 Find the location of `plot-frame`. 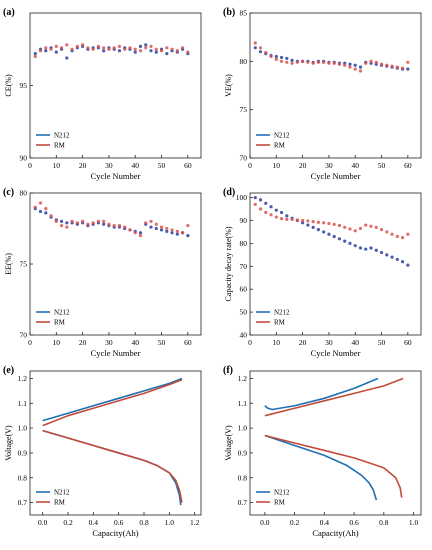

plot-frame is located at coordinates (335, 443).